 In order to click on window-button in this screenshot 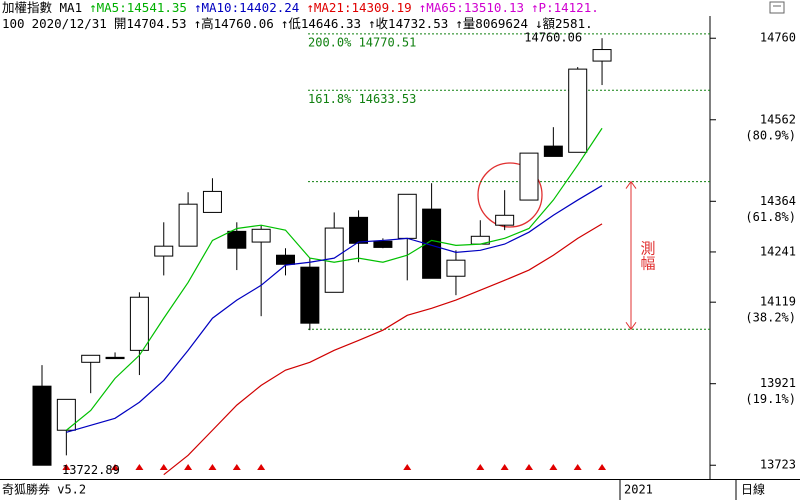, I will do `click(777, 7)`.